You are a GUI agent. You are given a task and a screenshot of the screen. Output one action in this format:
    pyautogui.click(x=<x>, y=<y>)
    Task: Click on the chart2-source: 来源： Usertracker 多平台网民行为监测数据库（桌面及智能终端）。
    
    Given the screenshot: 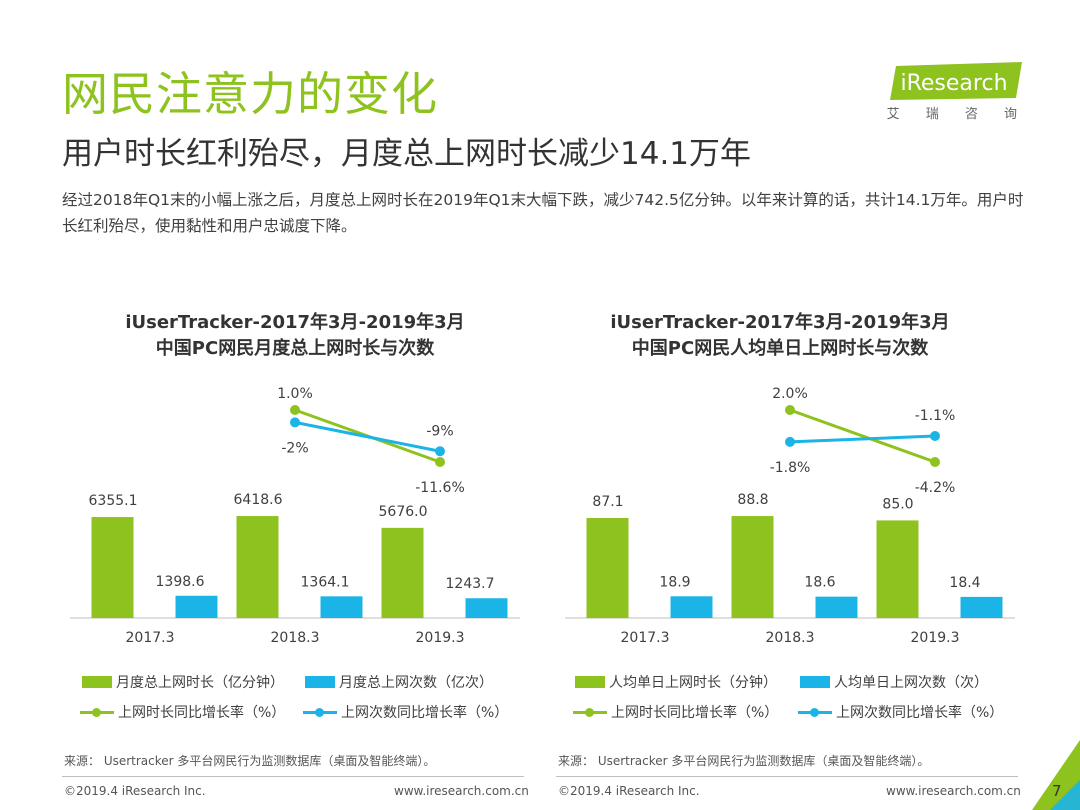 What is the action you would take?
    pyautogui.click(x=744, y=761)
    